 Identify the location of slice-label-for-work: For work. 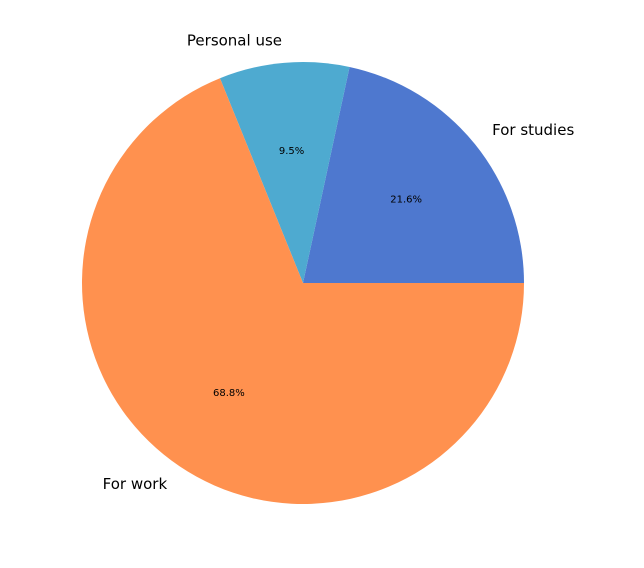
(135, 484).